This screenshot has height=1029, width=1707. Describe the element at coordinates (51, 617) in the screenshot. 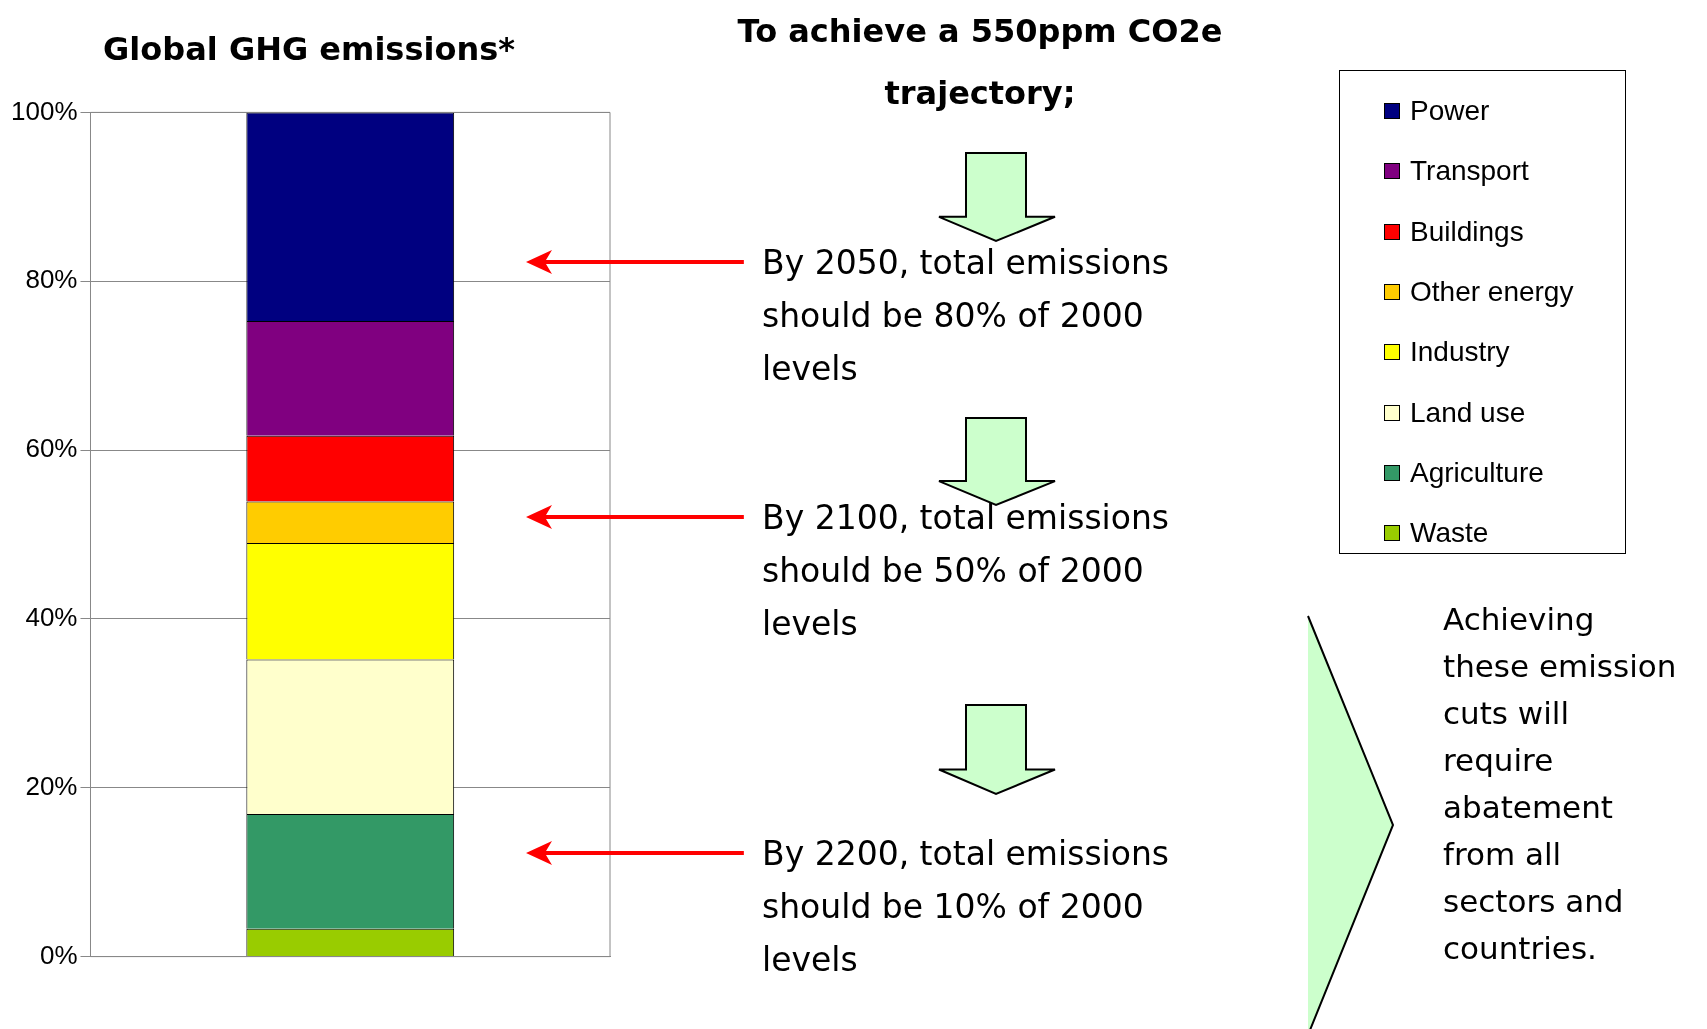

I see `y-tick-label: 40%` at that location.